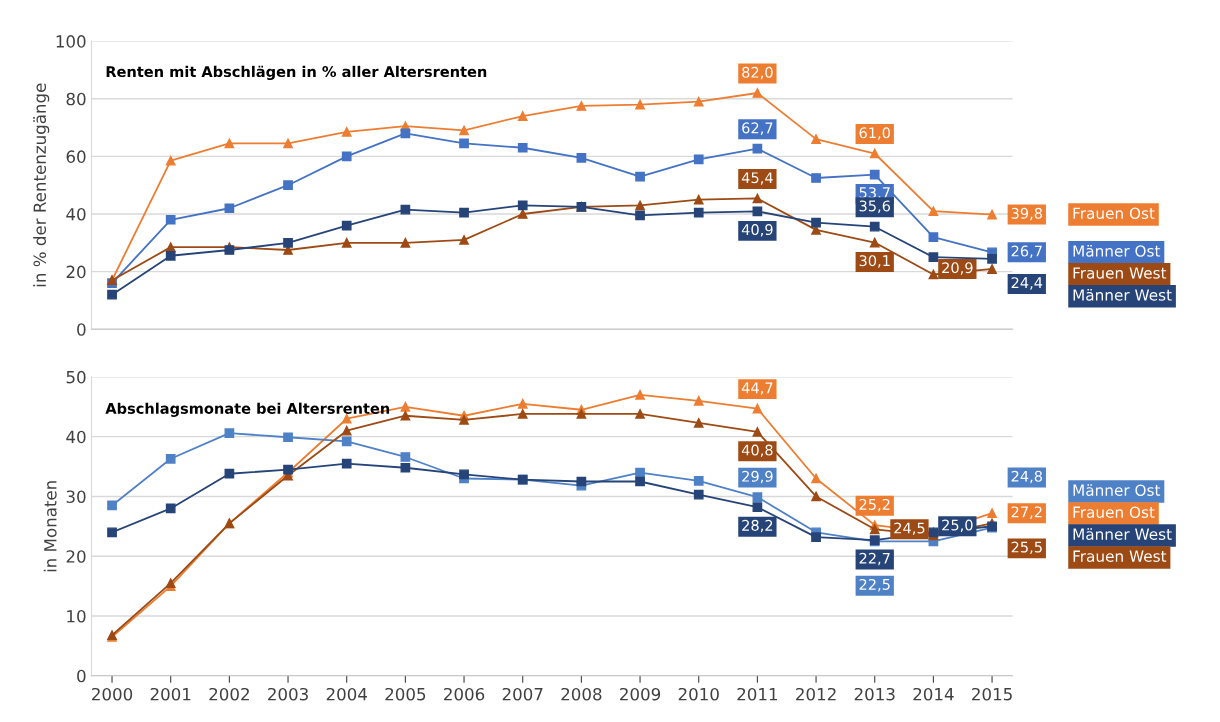 This screenshot has width=1220, height=722. Describe the element at coordinates (76, 616) in the screenshot. I see `y-tick-label: 10` at that location.